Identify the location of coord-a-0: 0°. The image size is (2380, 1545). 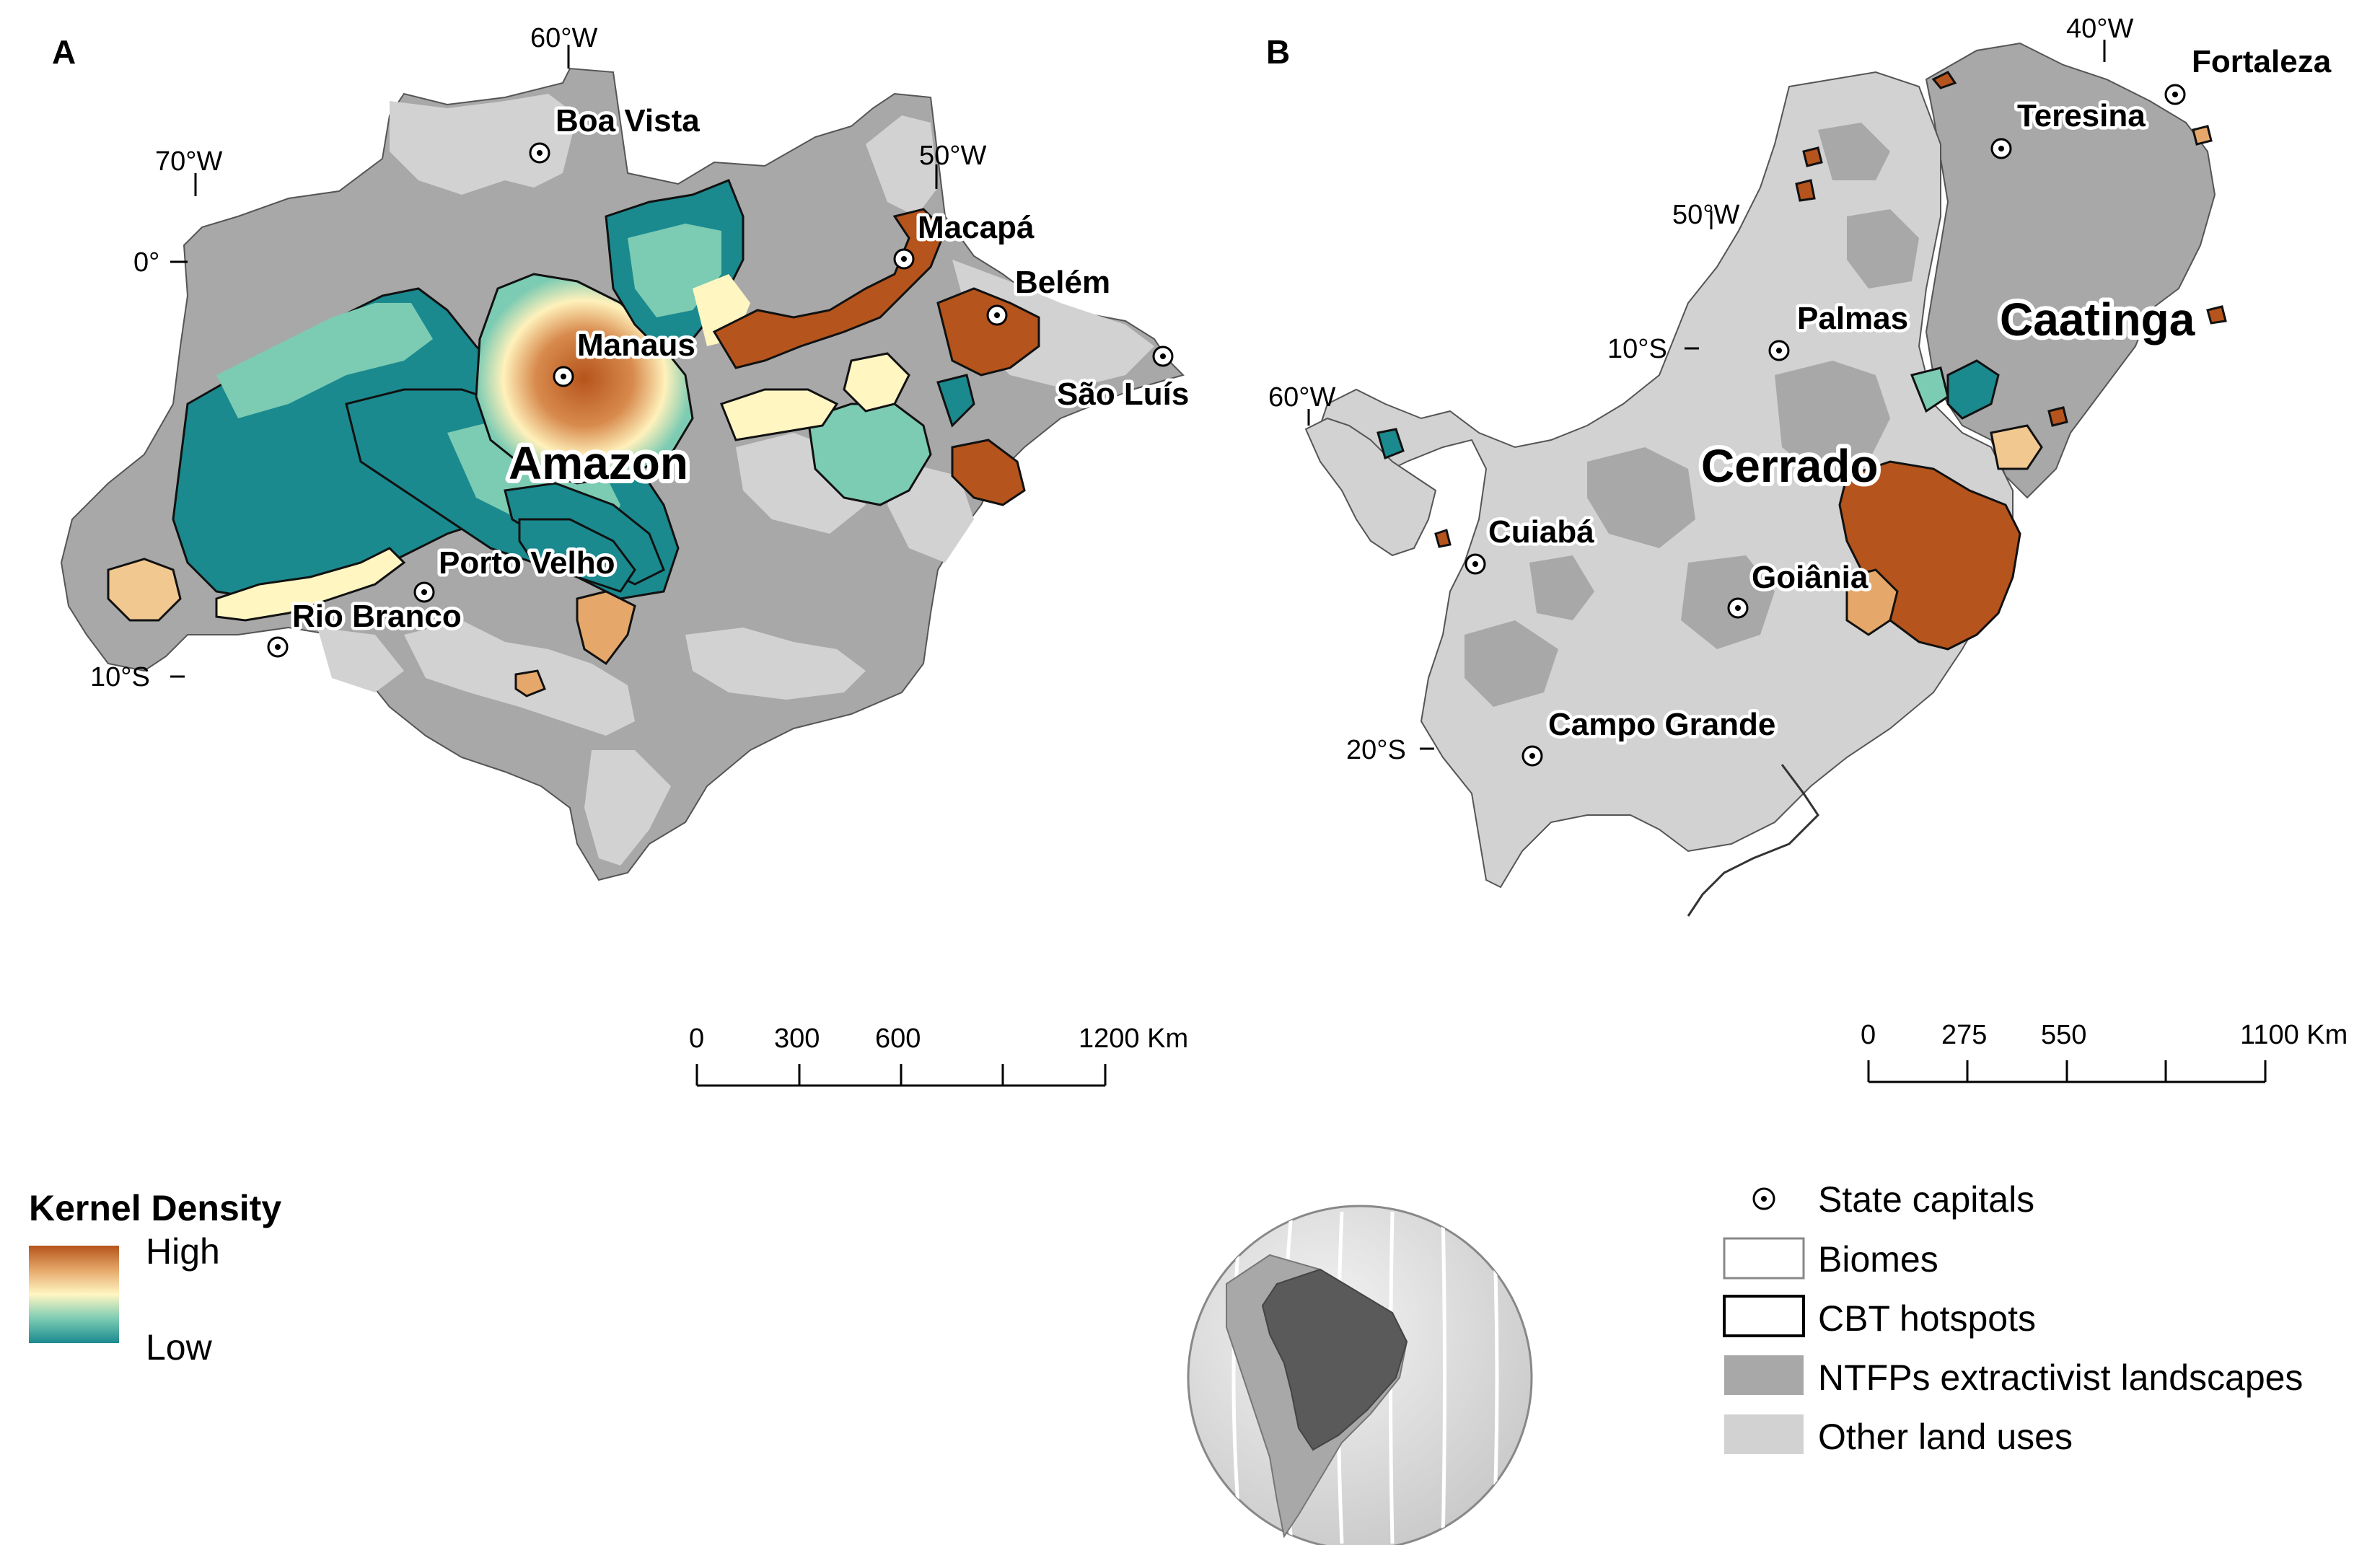
(146, 262).